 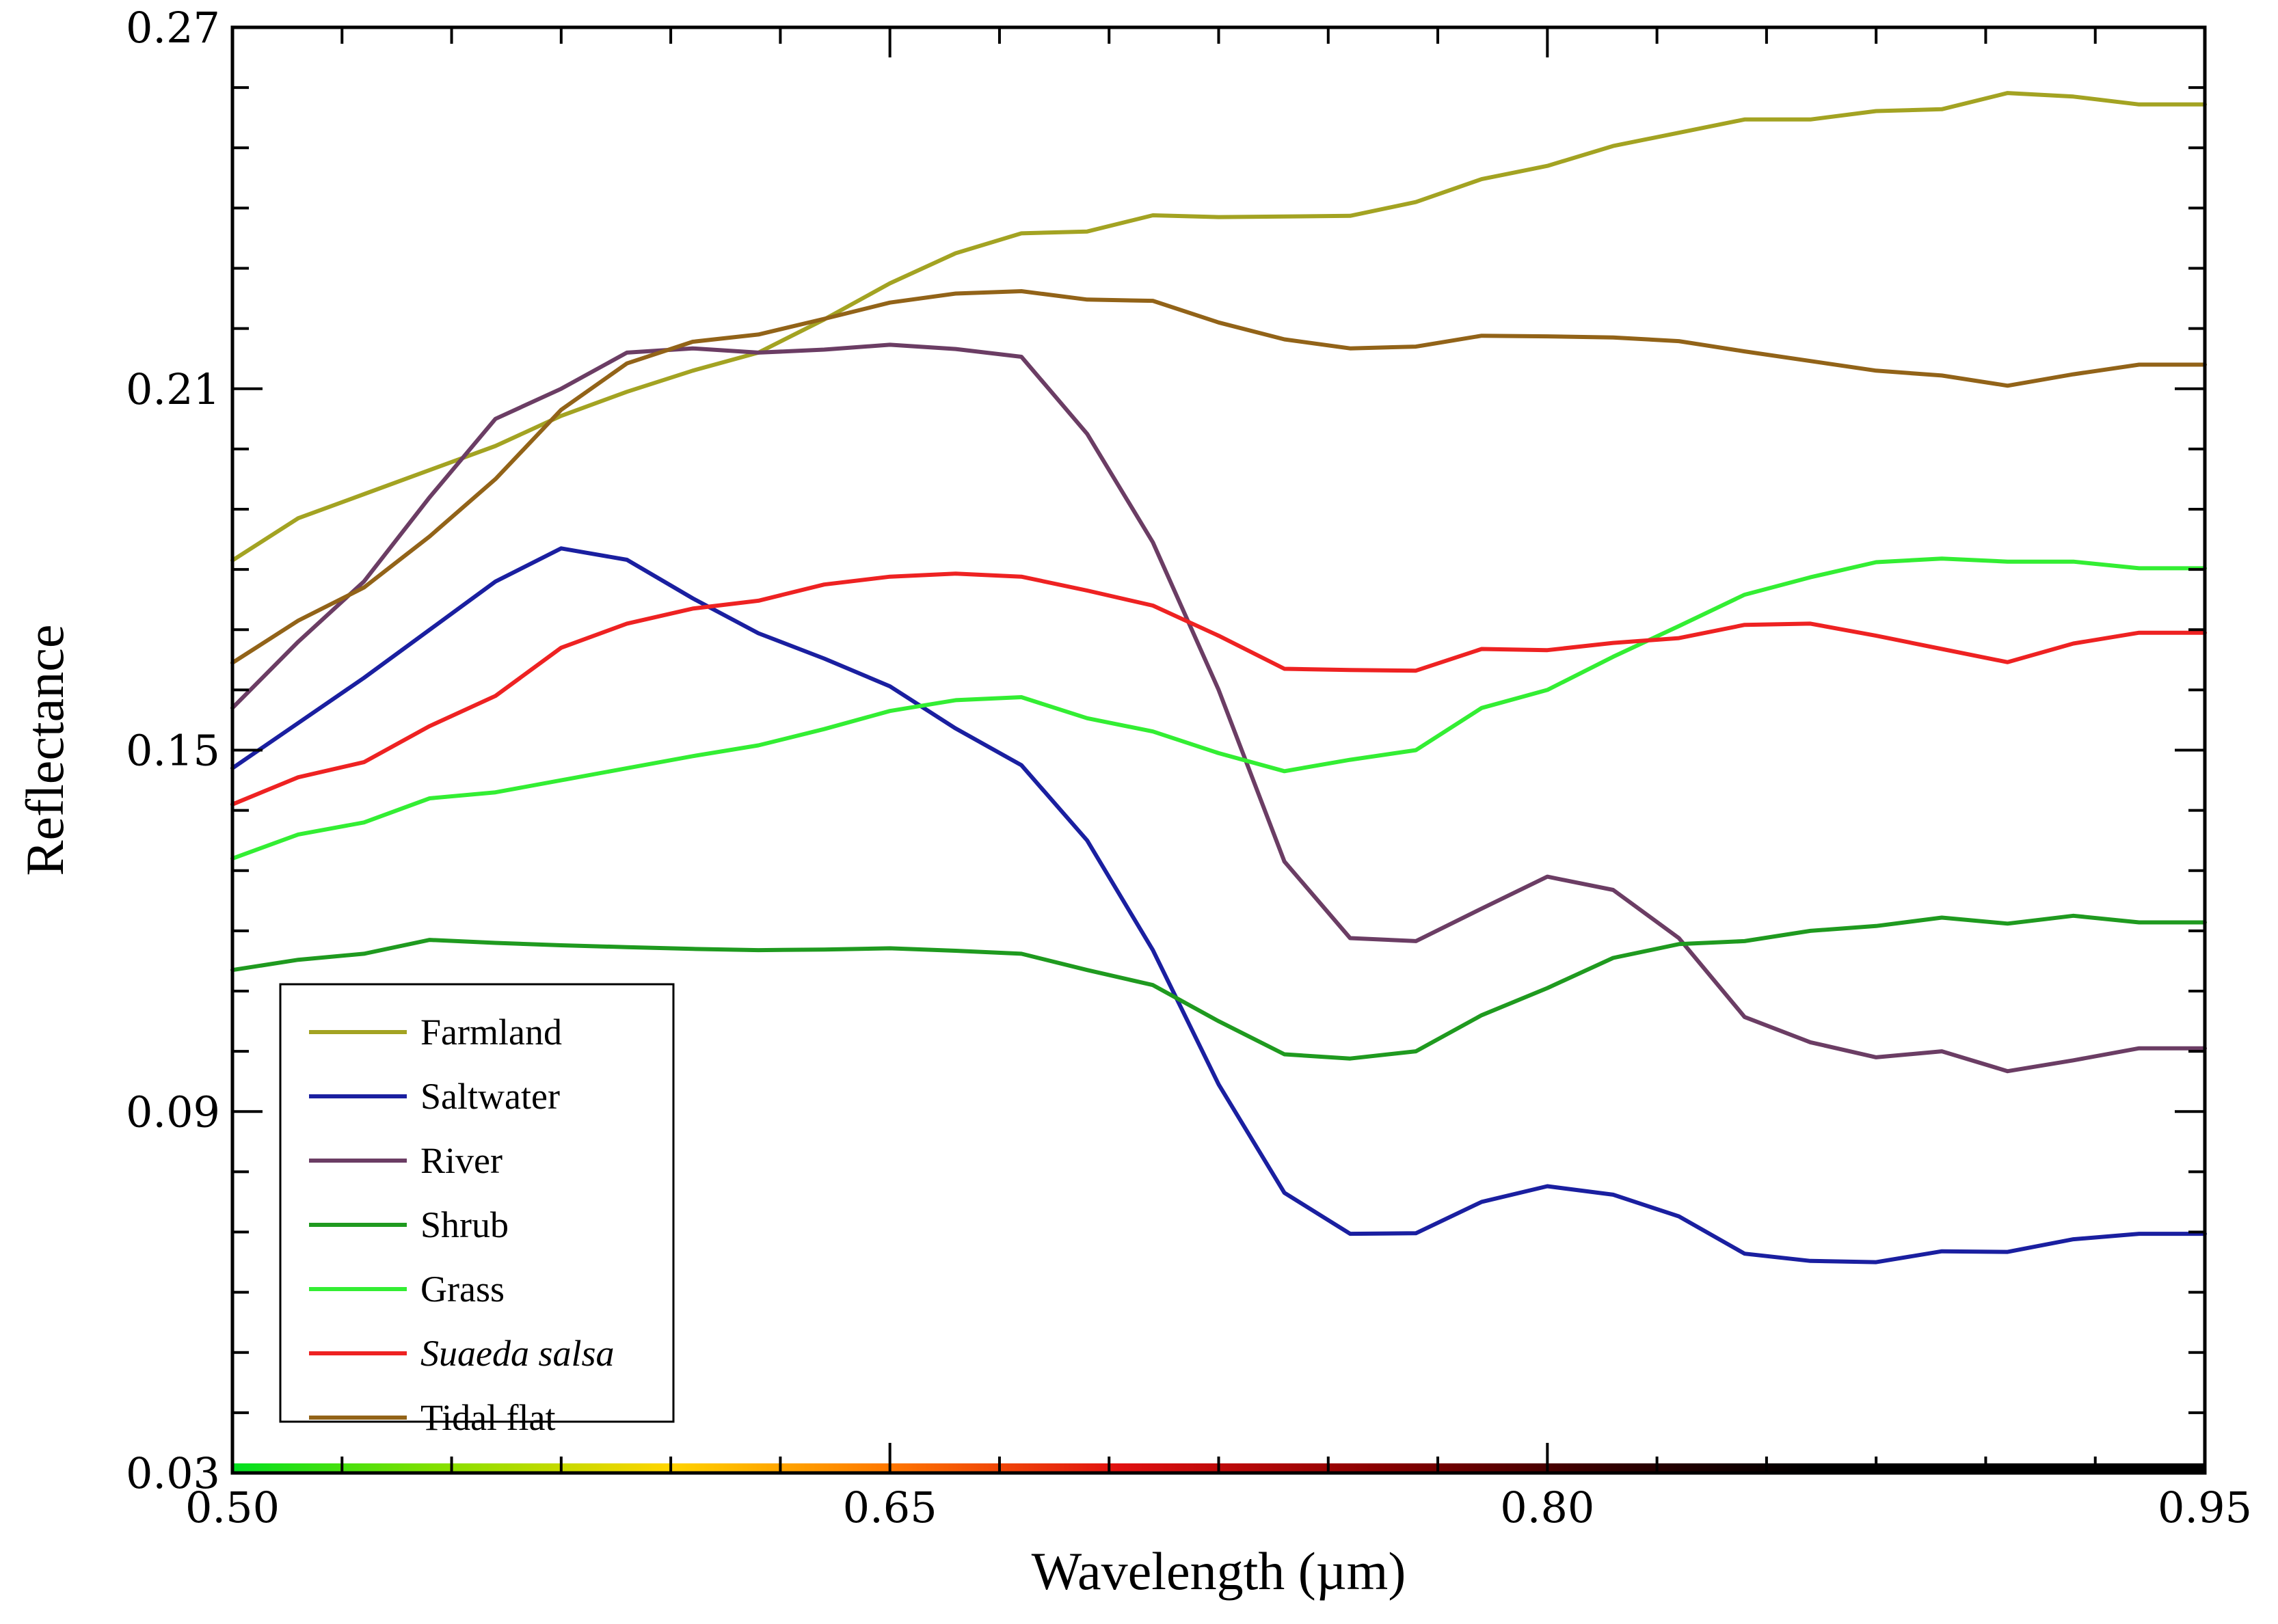 What do you see at coordinates (173, 1112) in the screenshot?
I see `y-tick-label: 0.09` at bounding box center [173, 1112].